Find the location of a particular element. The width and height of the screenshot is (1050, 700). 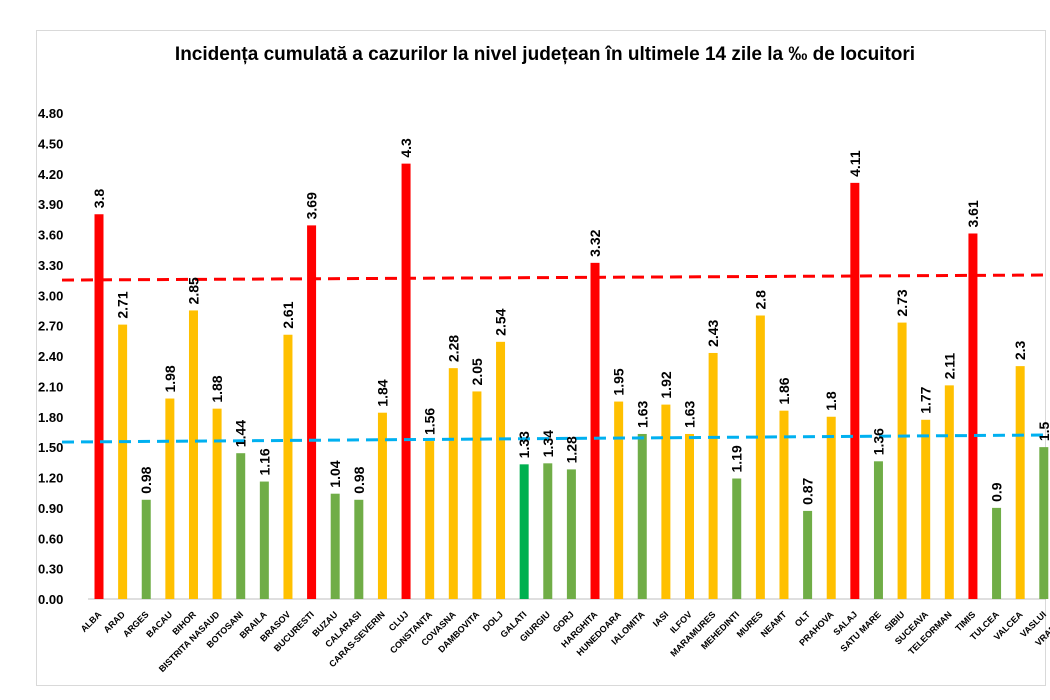

data-label: 4.11 is located at coordinates (855, 163).